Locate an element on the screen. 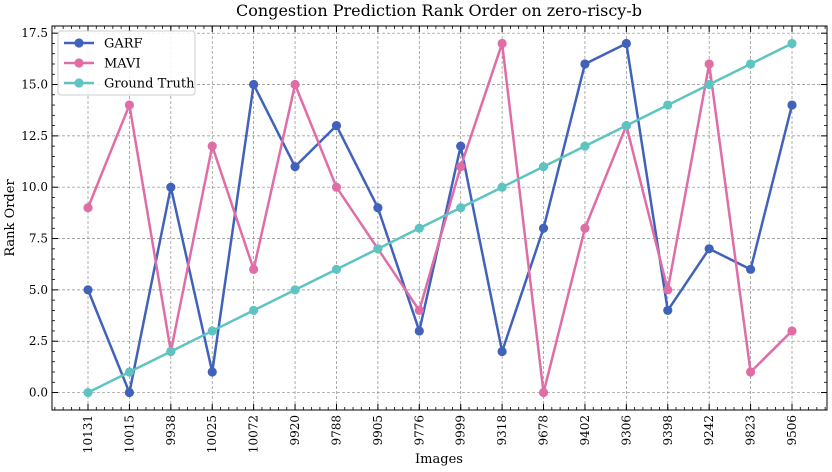 Image resolution: width=832 pixels, height=472 pixels. x-tick-label: 9788 is located at coordinates (336, 430).